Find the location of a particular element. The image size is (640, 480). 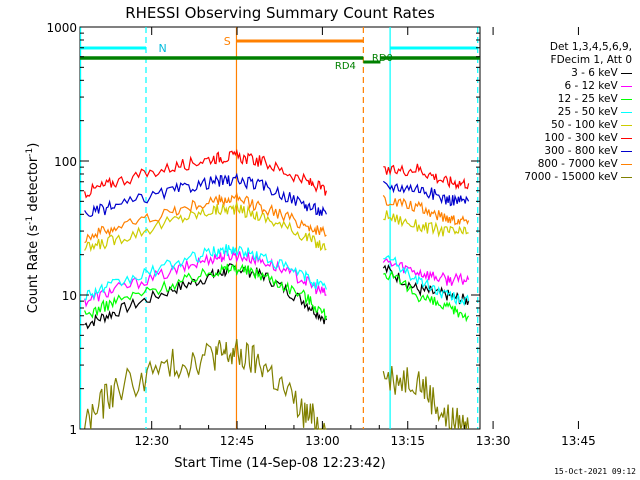

legend-entry: 300 - 800 keV is located at coordinates (588, 151).